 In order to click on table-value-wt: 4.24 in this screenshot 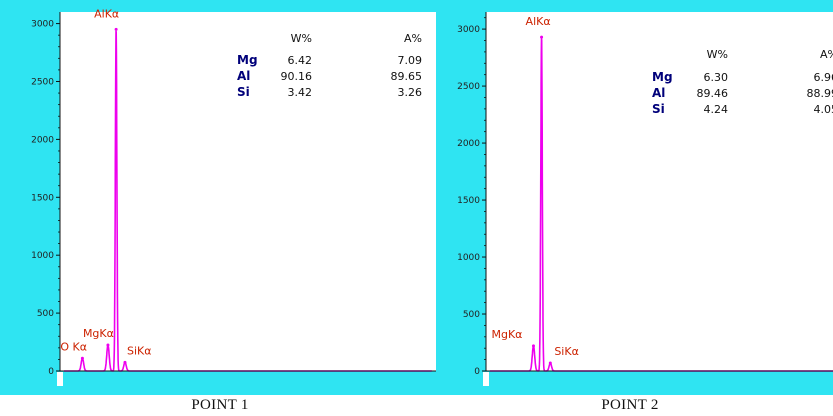, I will do `click(716, 109)`.